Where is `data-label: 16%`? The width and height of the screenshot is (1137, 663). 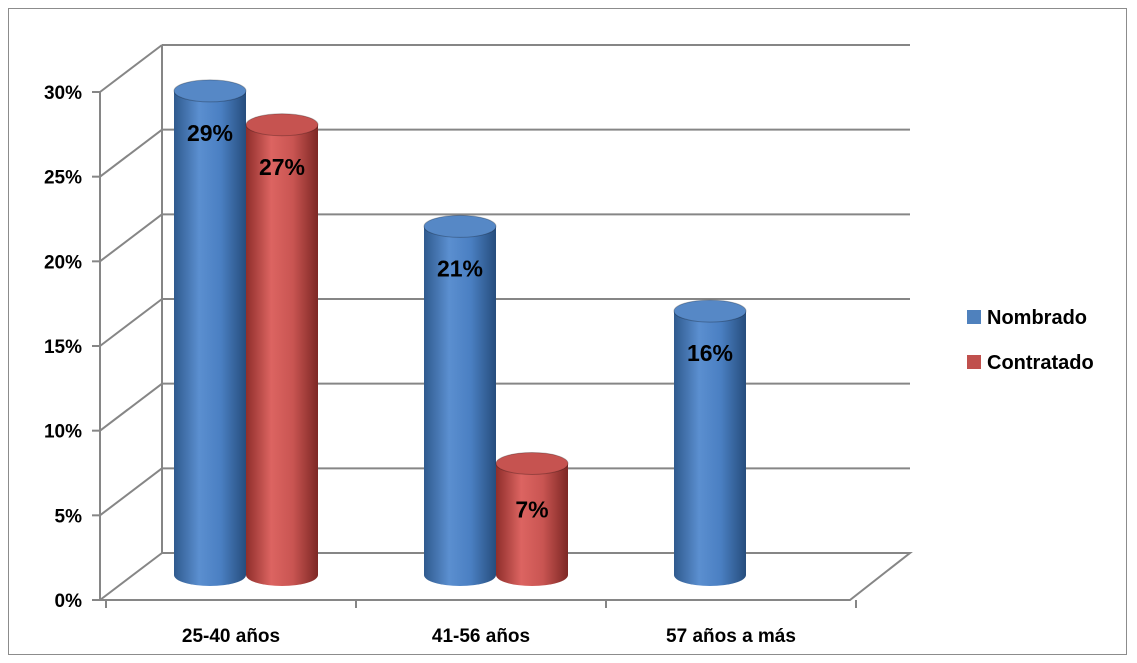
data-label: 16% is located at coordinates (710, 353).